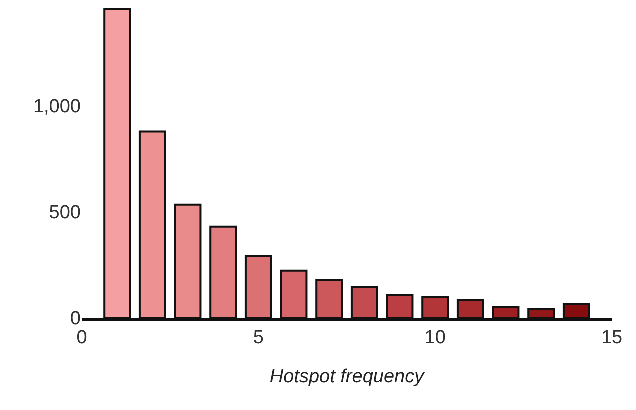 This screenshot has width=636, height=410. What do you see at coordinates (75, 319) in the screenshot?
I see `y-tick-label: 0` at bounding box center [75, 319].